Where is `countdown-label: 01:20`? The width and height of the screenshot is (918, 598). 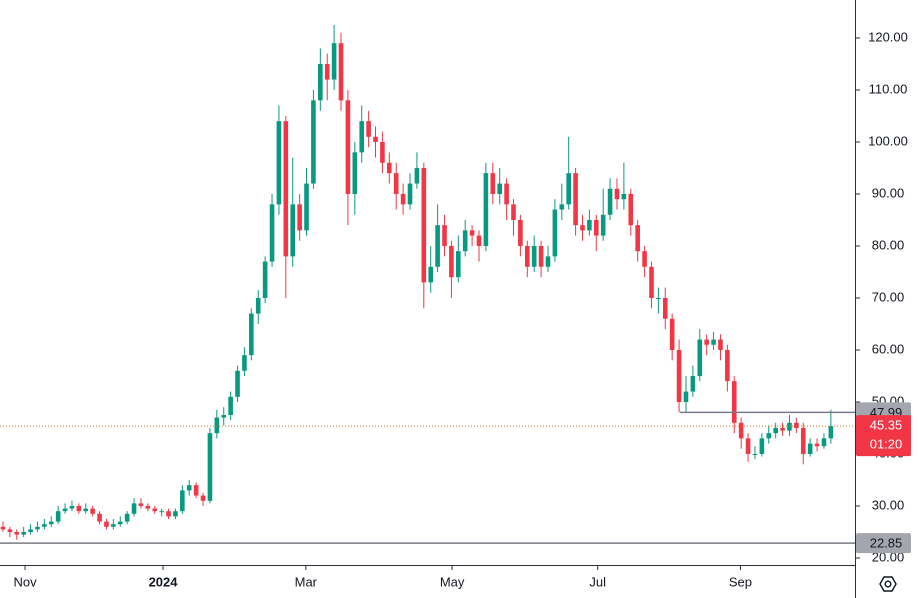
countdown-label: 01:20 is located at coordinates (886, 444).